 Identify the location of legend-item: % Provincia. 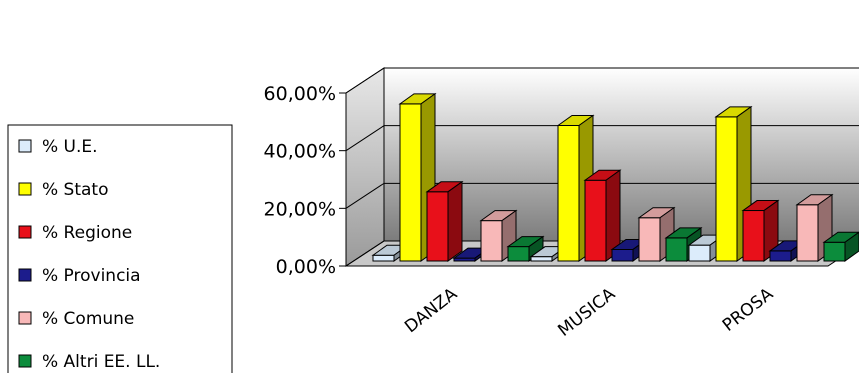
(79, 276).